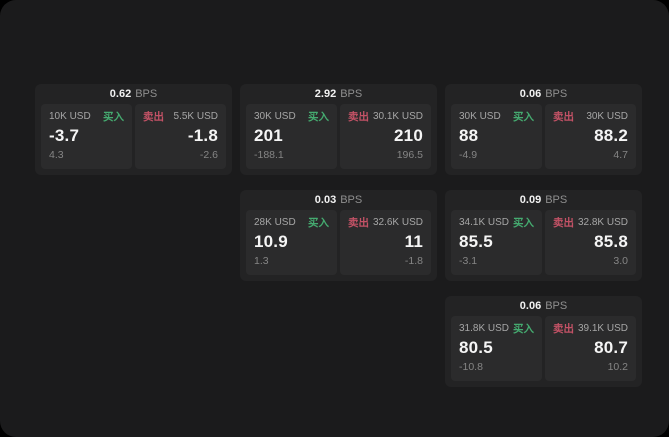  What do you see at coordinates (620, 155) in the screenshot?
I see `sell-delta: 4.7` at bounding box center [620, 155].